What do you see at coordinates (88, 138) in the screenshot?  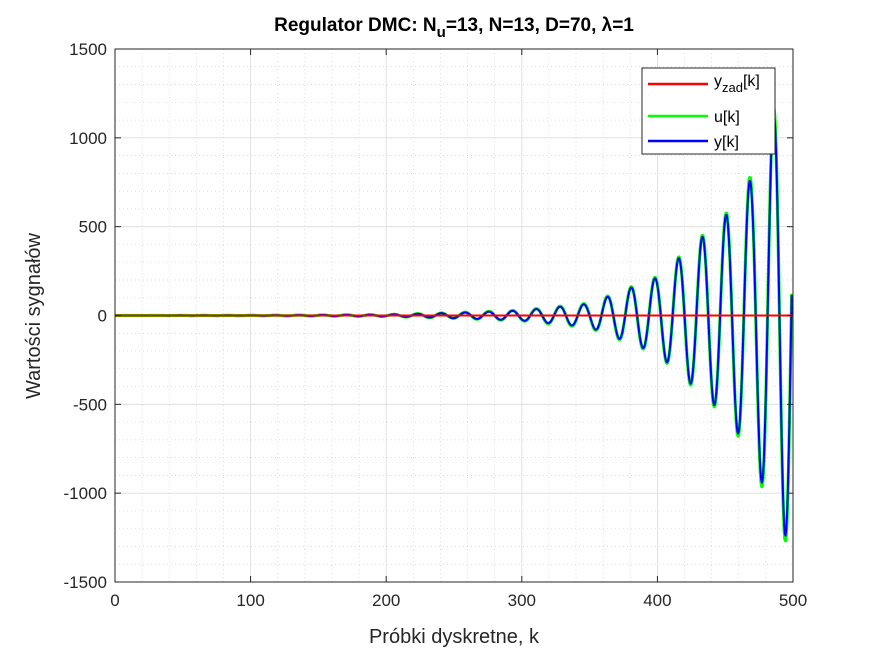 I see `y-tick-label: 1000` at bounding box center [88, 138].